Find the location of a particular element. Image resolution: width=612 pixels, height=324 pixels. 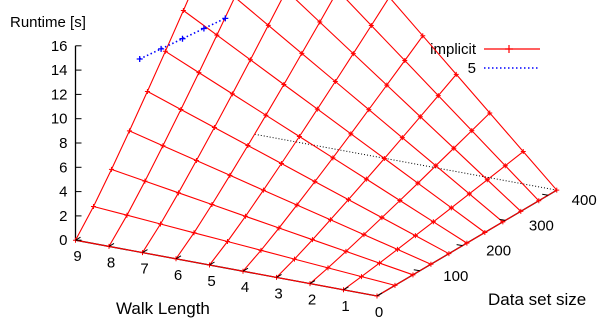

z-tick-label: 16 is located at coordinates (59, 46).